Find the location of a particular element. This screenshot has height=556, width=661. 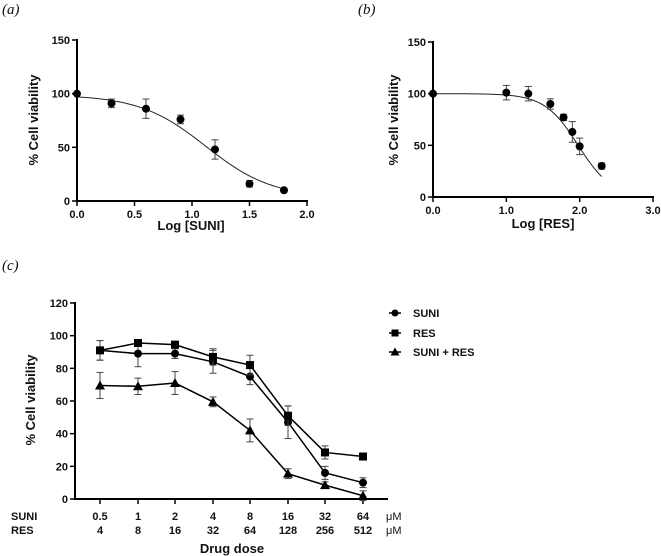

chart-b-ytick-label: 100 is located at coordinates (417, 95).